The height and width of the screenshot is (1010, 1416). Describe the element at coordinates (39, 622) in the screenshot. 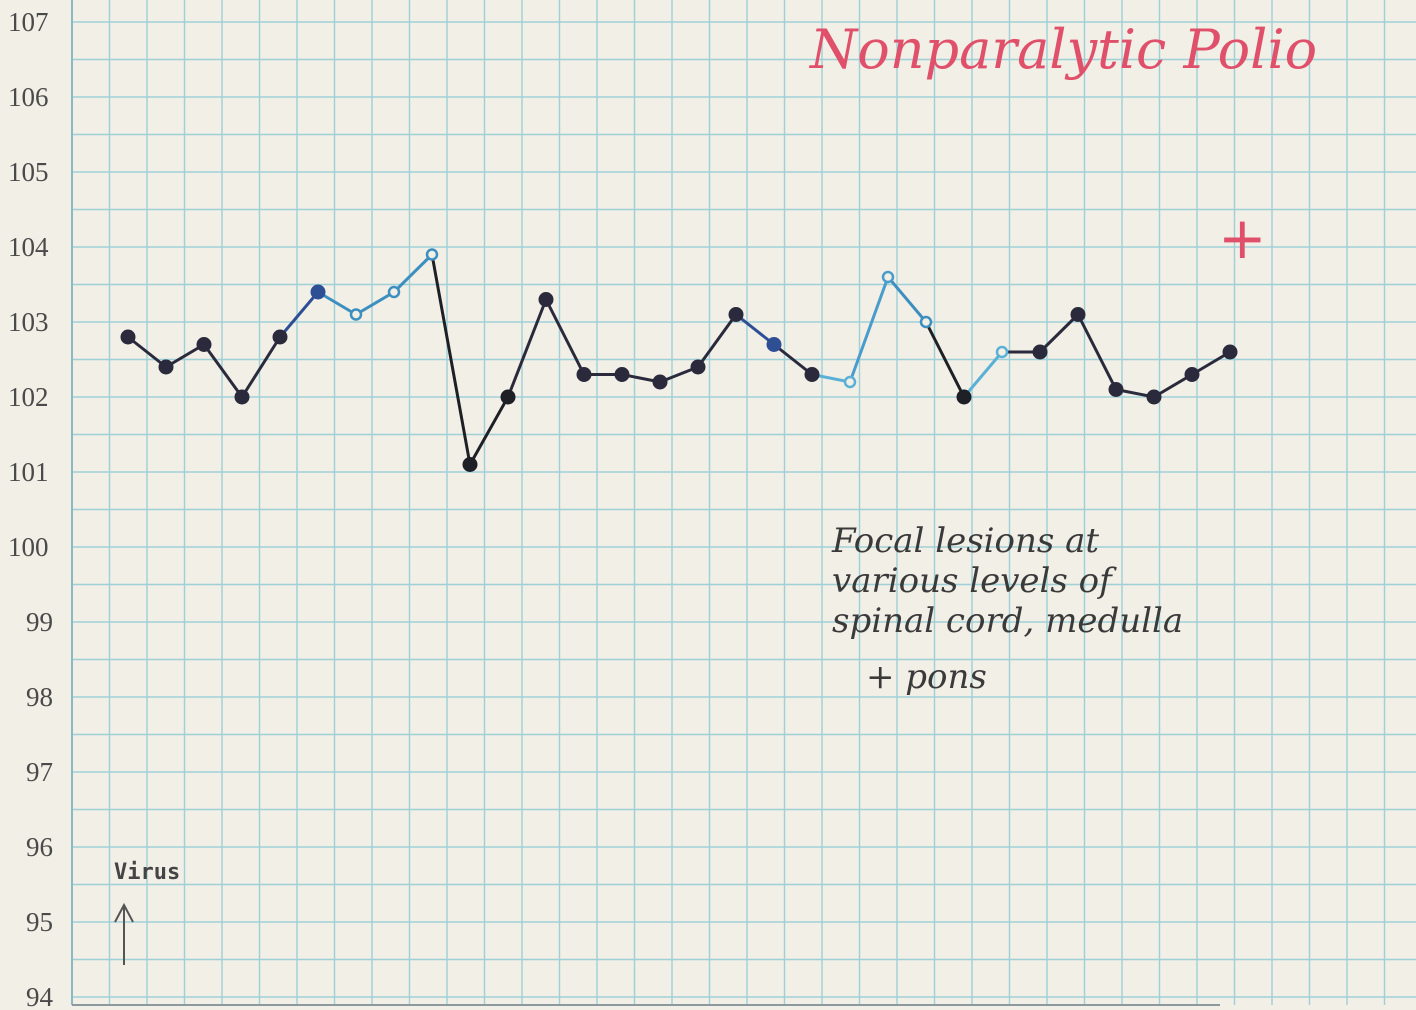

I see `y-tick-label: 99` at that location.